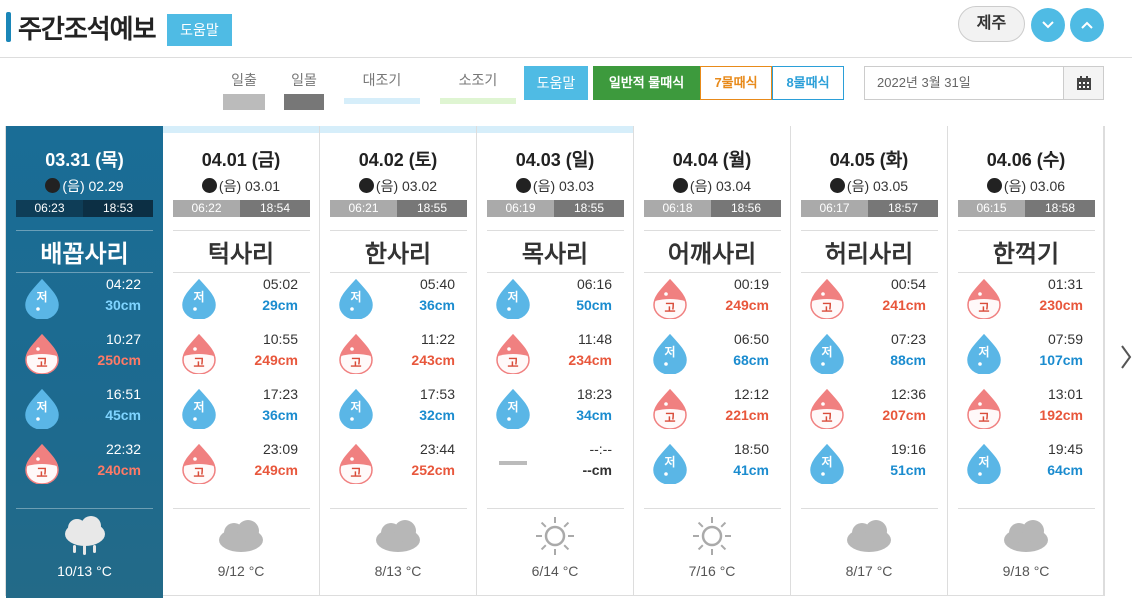 The width and height of the screenshot is (1132, 615). What do you see at coordinates (555, 411) in the screenshot?
I see `tide-entry: 저 18:23 34cm` at bounding box center [555, 411].